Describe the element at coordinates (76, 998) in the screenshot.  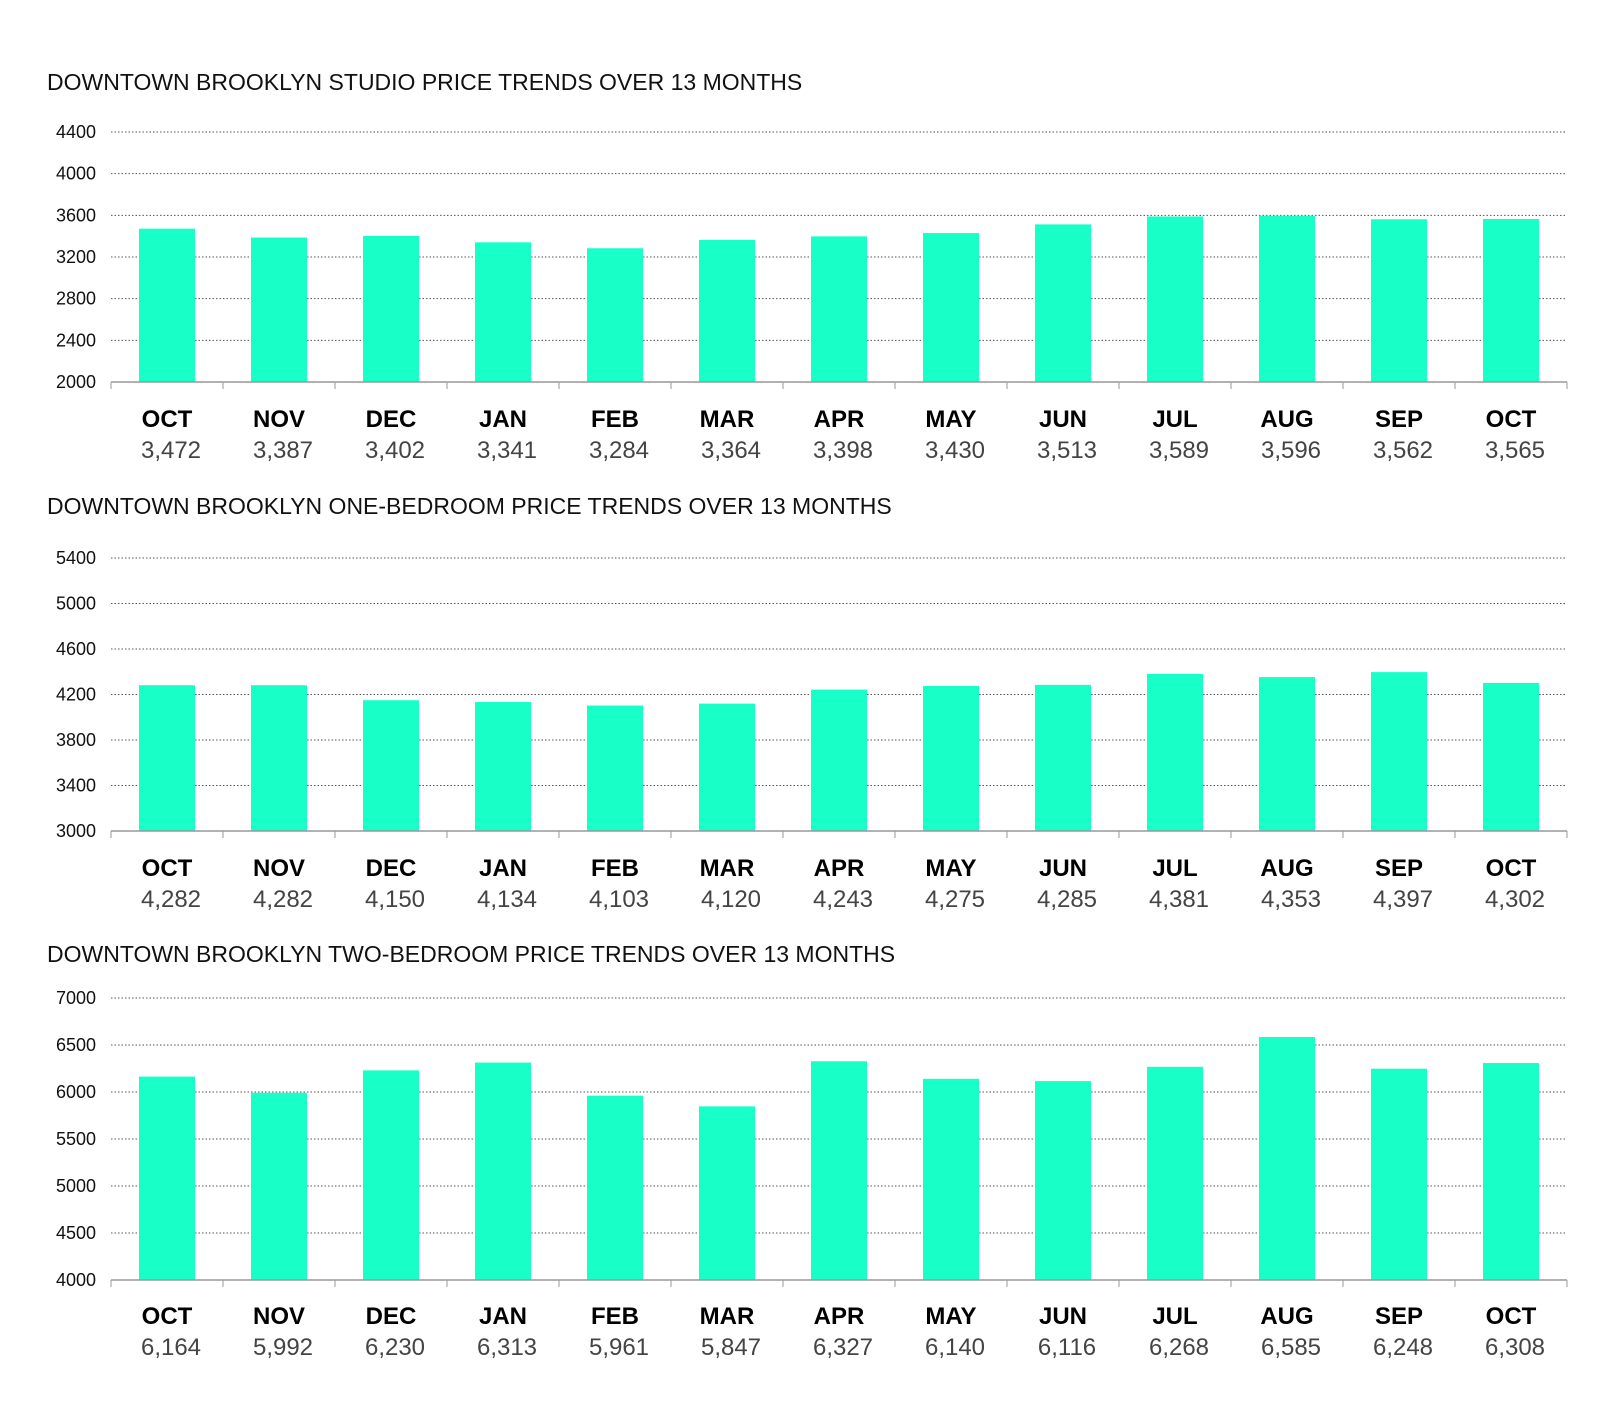
I see `y-tick-label: 7000` at that location.